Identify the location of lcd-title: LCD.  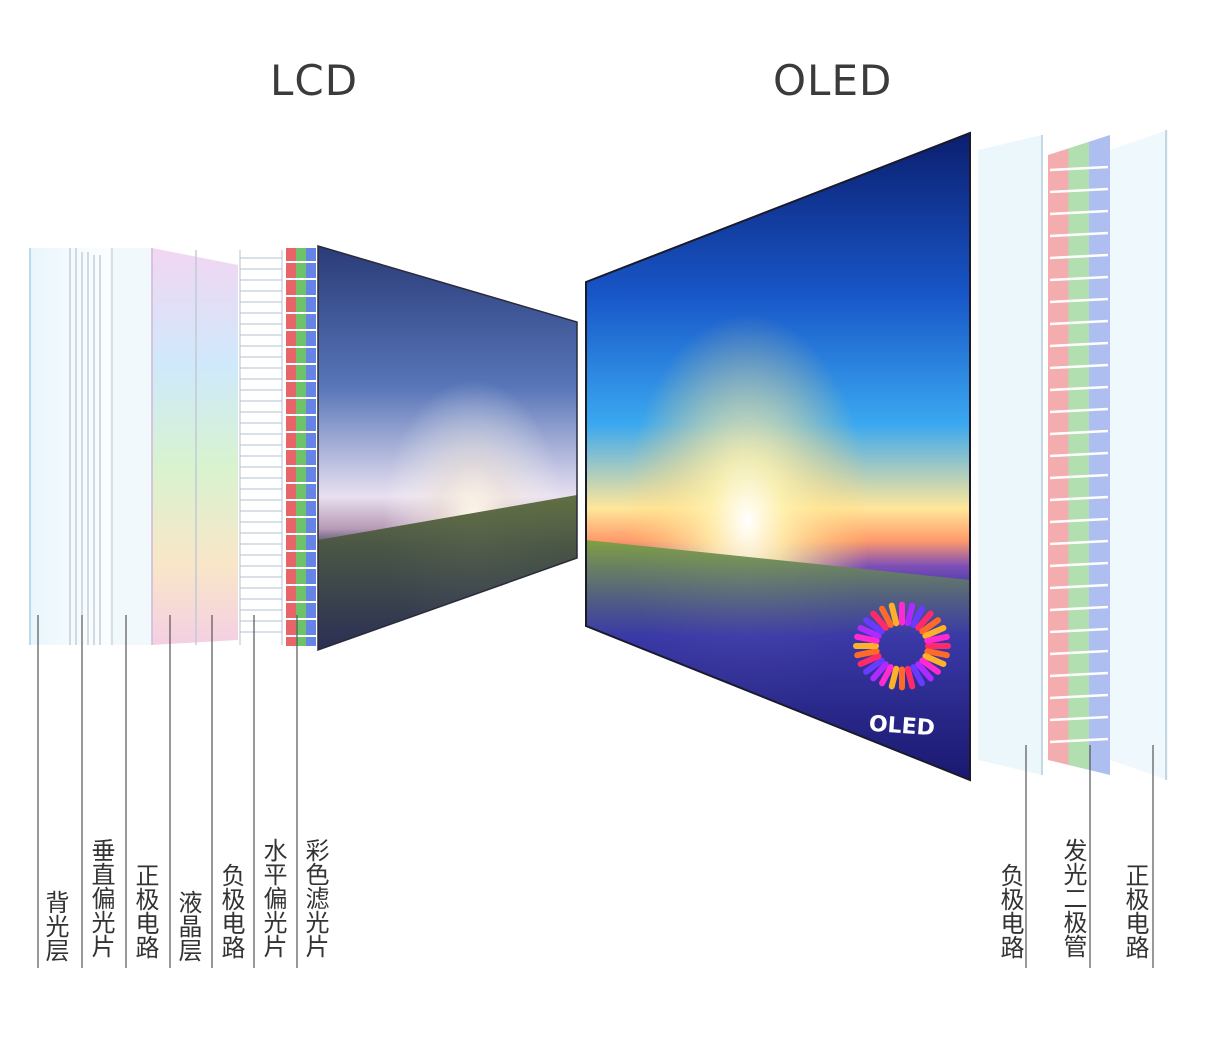
(314, 80).